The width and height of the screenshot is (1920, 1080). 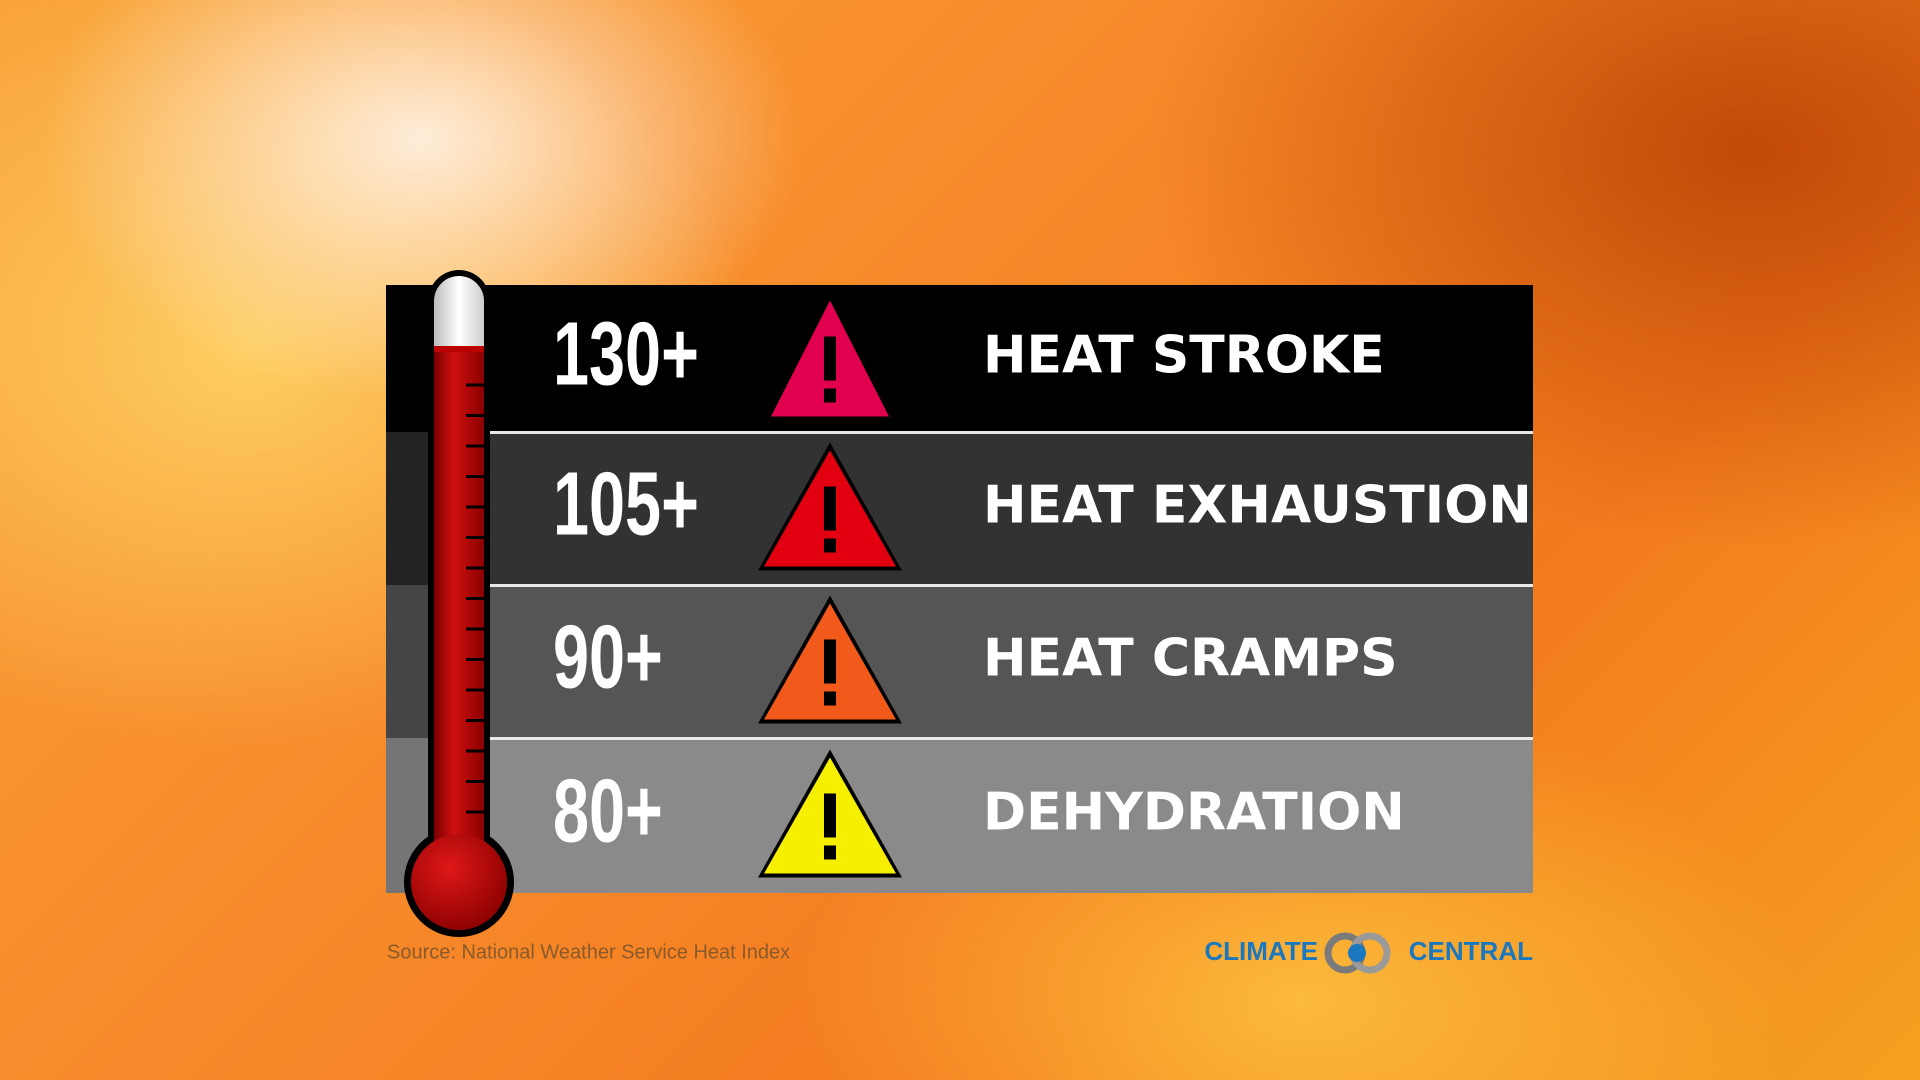 I want to click on risk-label: HEAT STROKE, so click(x=1184, y=356).